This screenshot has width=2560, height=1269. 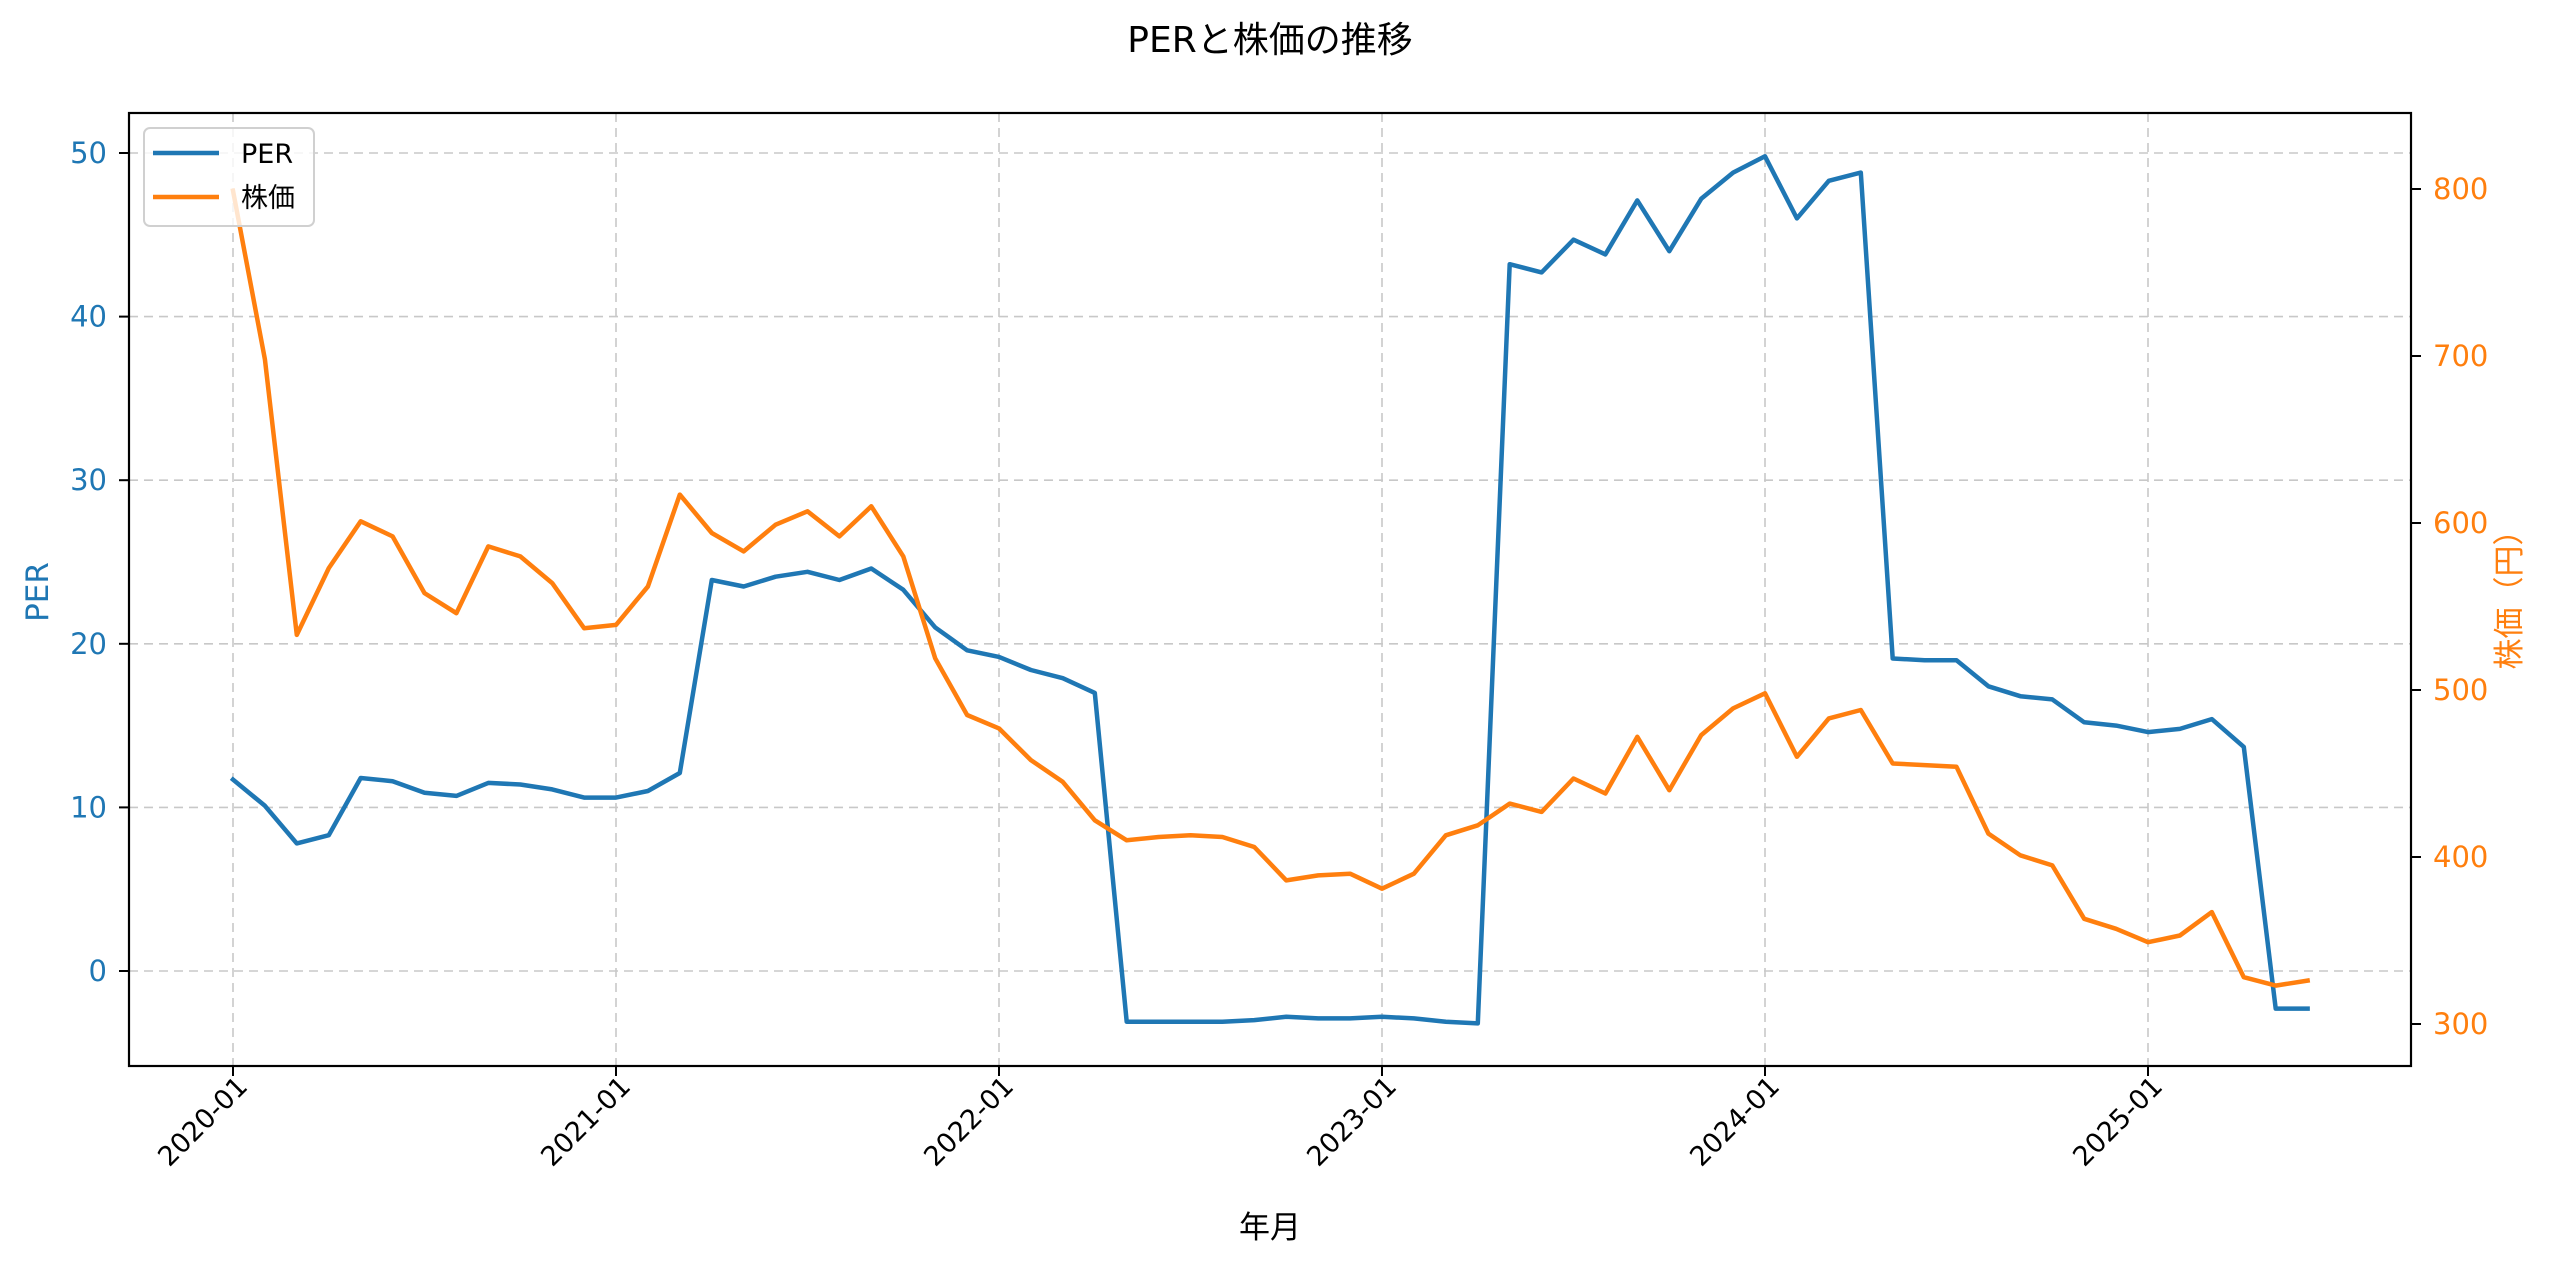 I want to click on x-tick-label: 2022-01, so click(x=969, y=1122).